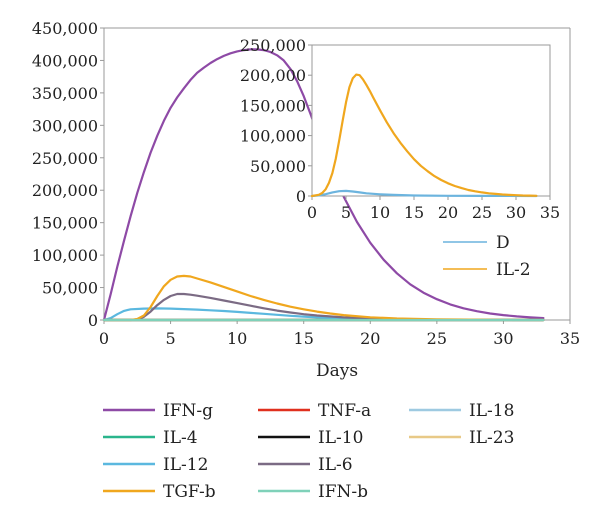 This screenshot has height=523, width=600. Describe the element at coordinates (273, 75) in the screenshot. I see `inset-y-tick-label: 200,000` at that location.